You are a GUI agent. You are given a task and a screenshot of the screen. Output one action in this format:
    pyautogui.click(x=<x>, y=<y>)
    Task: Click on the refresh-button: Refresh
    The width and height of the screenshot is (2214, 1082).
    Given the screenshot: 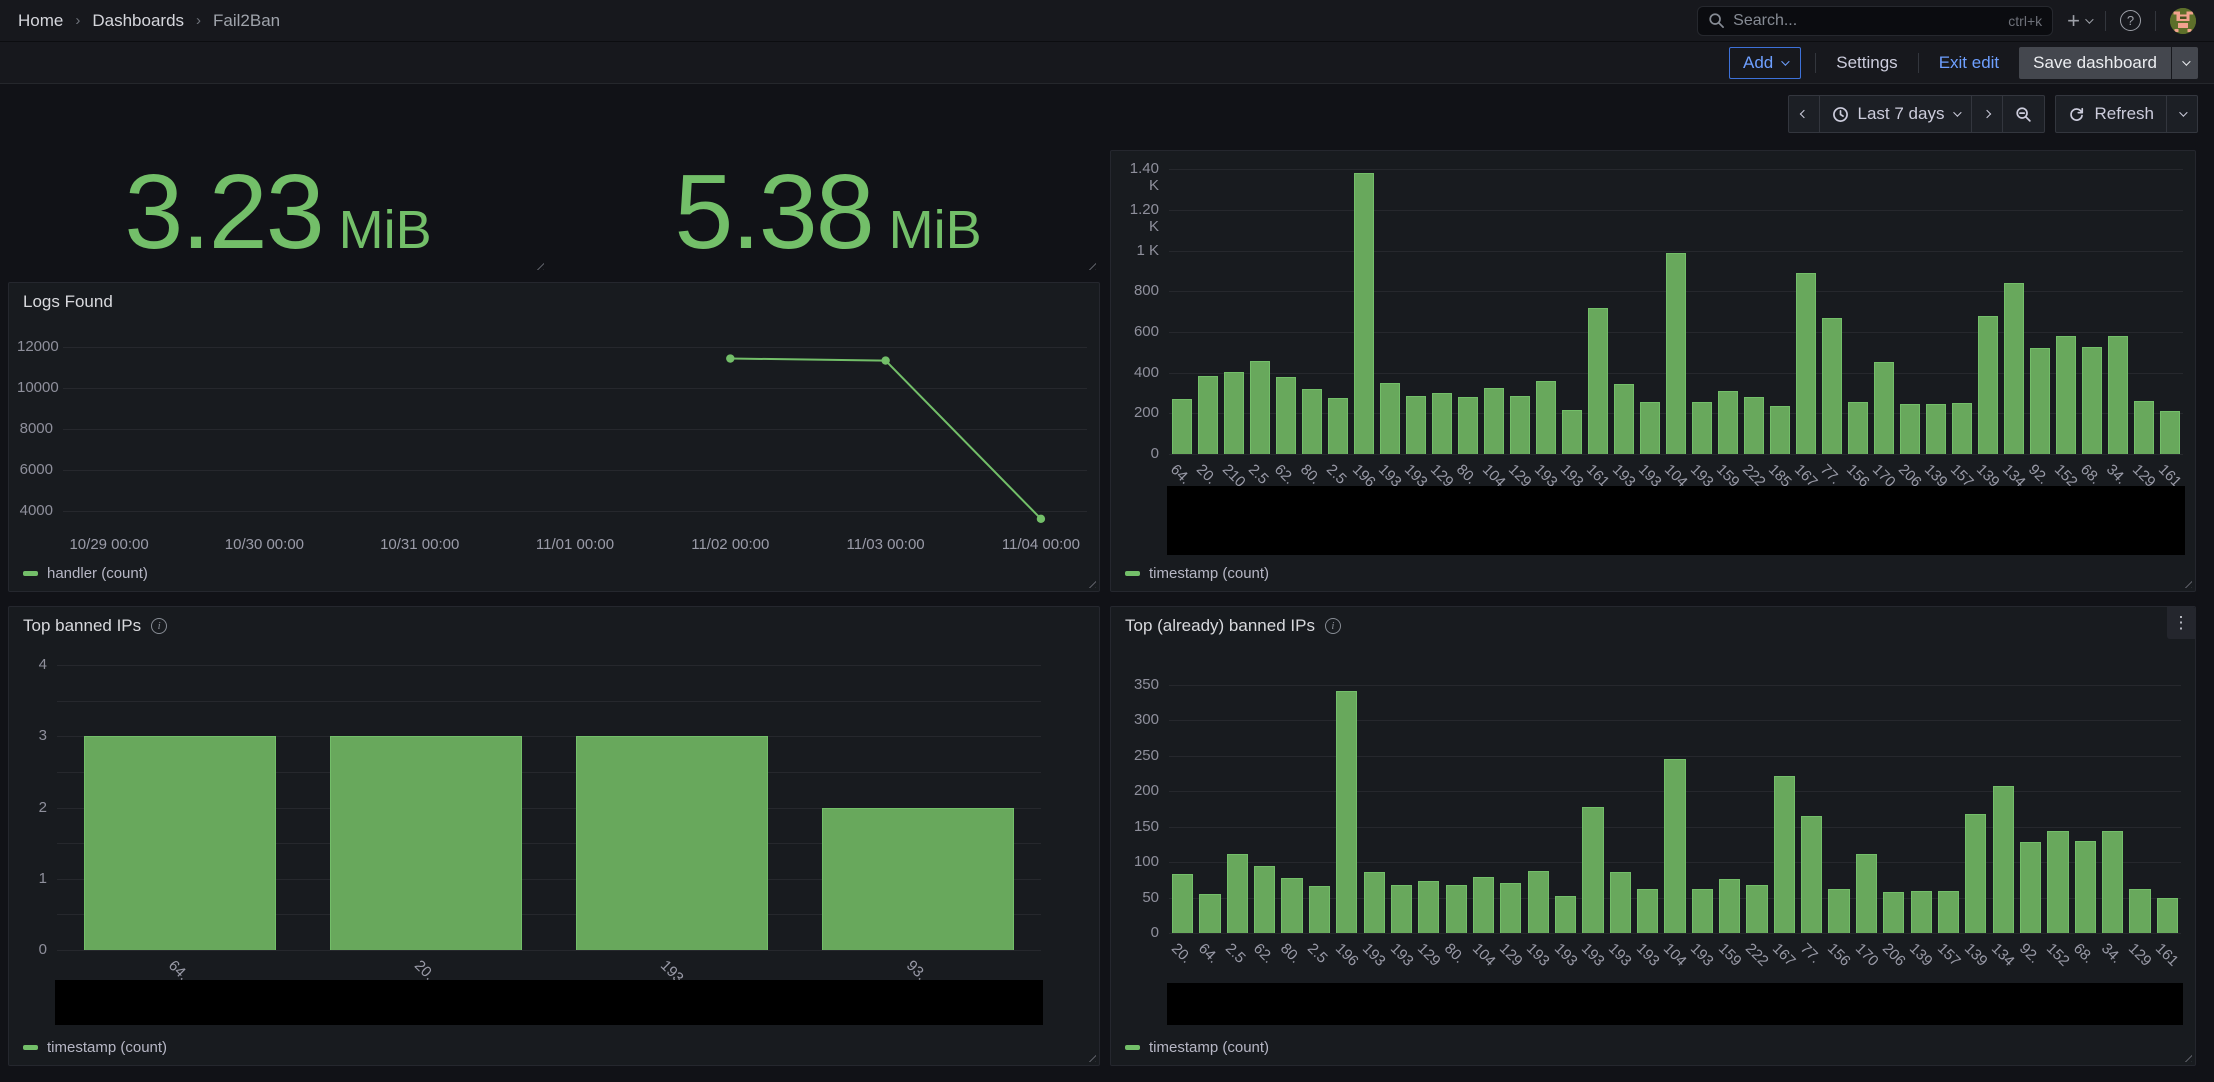 What is the action you would take?
    pyautogui.click(x=2111, y=114)
    